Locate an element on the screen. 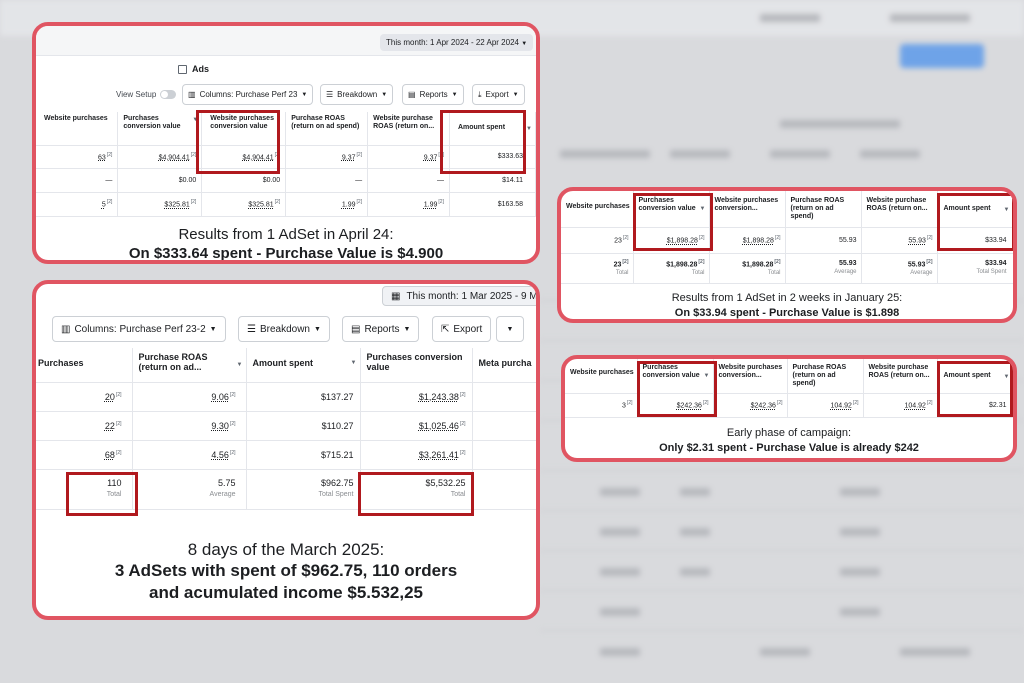  table-row: 22[2] 9.30[2] $110.27 $1,025.46[2] is located at coordinates (286, 426).